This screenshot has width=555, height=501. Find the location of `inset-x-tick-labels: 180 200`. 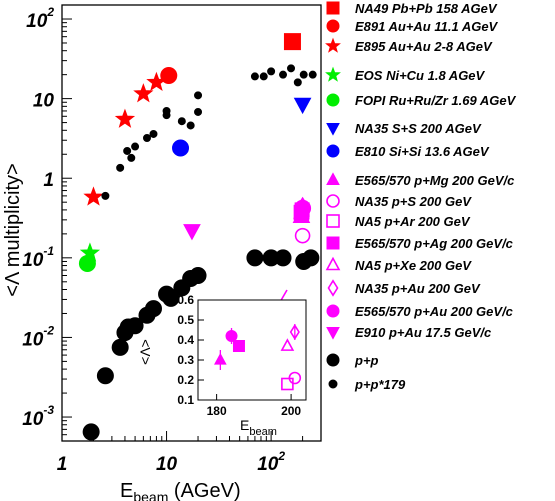

inset-x-tick-labels: 180 200 is located at coordinates (254, 411).